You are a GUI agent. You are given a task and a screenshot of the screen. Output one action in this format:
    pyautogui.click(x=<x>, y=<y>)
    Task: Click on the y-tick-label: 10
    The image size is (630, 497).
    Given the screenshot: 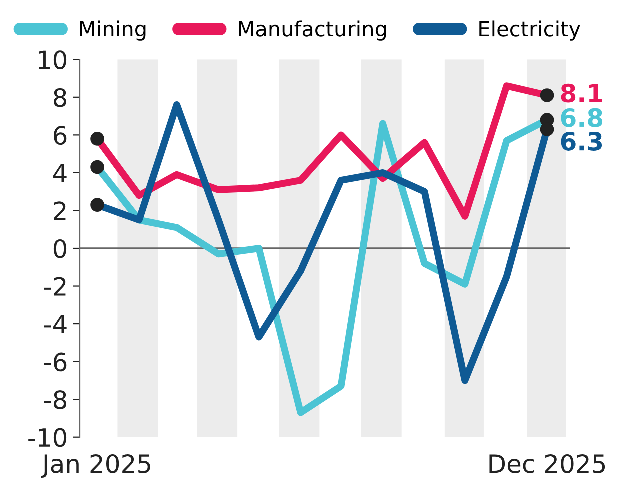 What is the action you would take?
    pyautogui.click(x=53, y=60)
    